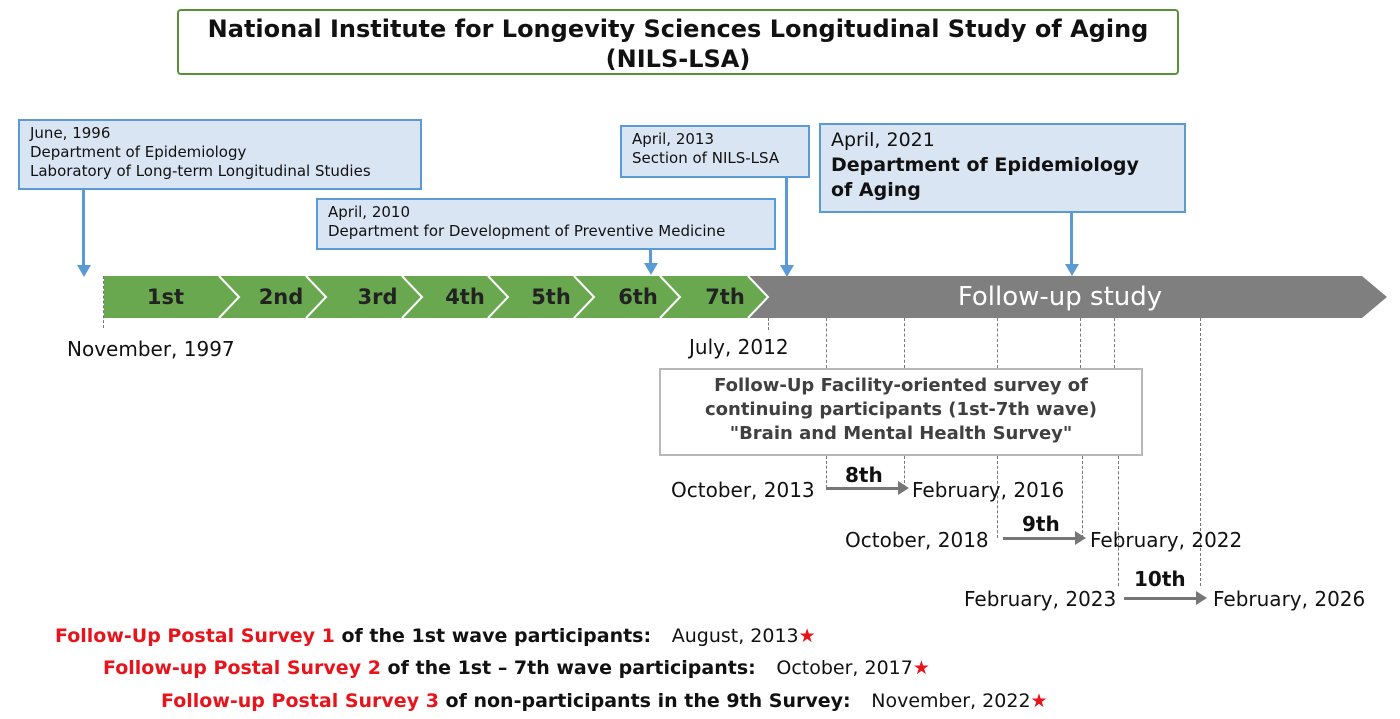 Image resolution: width=1400 pixels, height=719 pixels. I want to click on guide-line-9th-end-b, so click(1082, 497).